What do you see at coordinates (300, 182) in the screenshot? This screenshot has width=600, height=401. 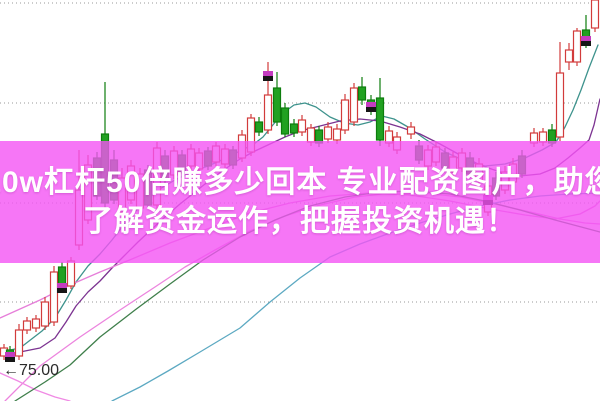 I see `promo-banner-line1: 10w杠杆50倍赚多少回本 专业配资图片，助您` at bounding box center [300, 182].